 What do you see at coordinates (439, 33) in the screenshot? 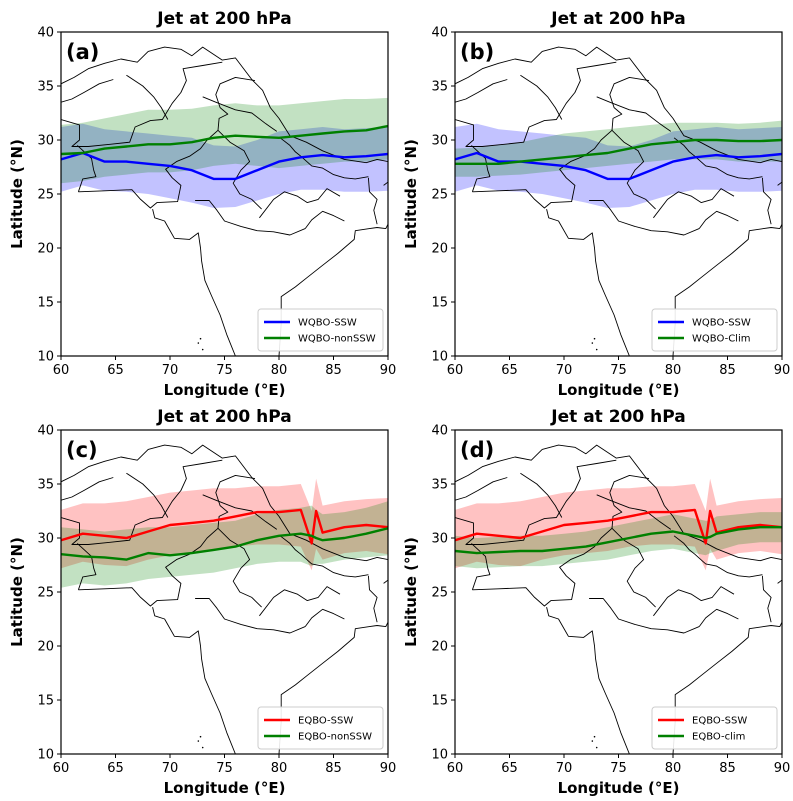
I see `y-tick-label: 40` at bounding box center [439, 33].